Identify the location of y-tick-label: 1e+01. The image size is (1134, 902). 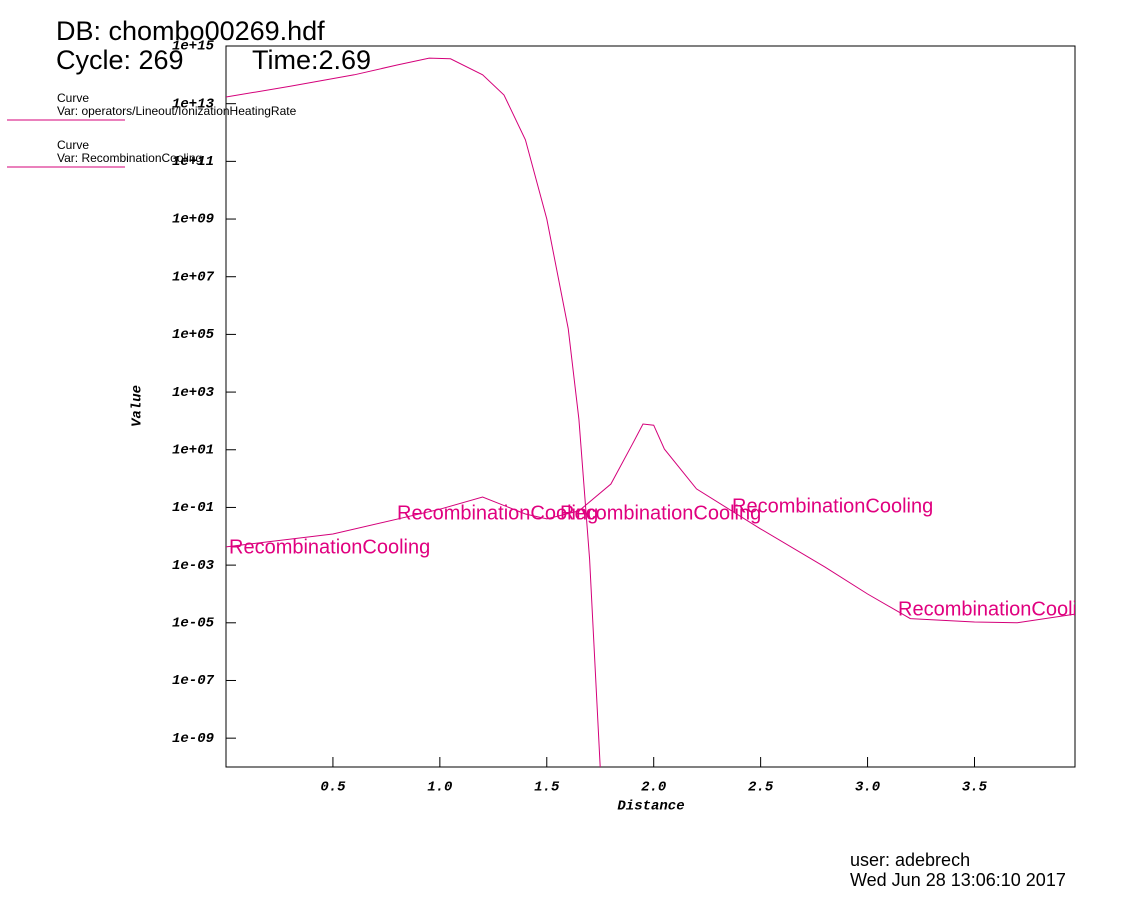
(193, 450).